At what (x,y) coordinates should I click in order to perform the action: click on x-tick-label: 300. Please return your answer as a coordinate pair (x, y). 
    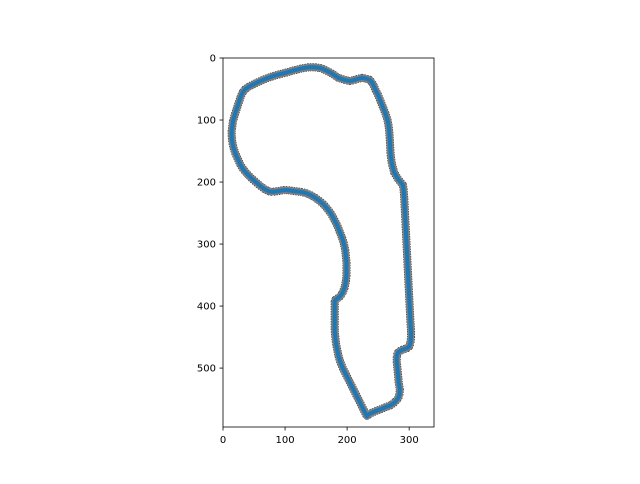
    Looking at the image, I should click on (409, 440).